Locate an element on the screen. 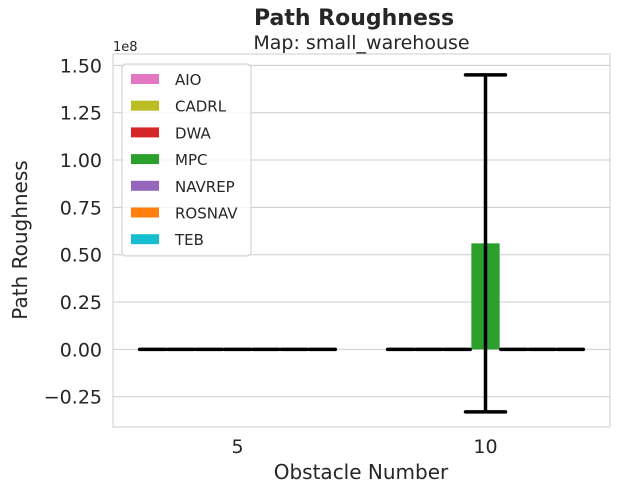 The height and width of the screenshot is (492, 619). x-tick-label: 10 is located at coordinates (485, 447).